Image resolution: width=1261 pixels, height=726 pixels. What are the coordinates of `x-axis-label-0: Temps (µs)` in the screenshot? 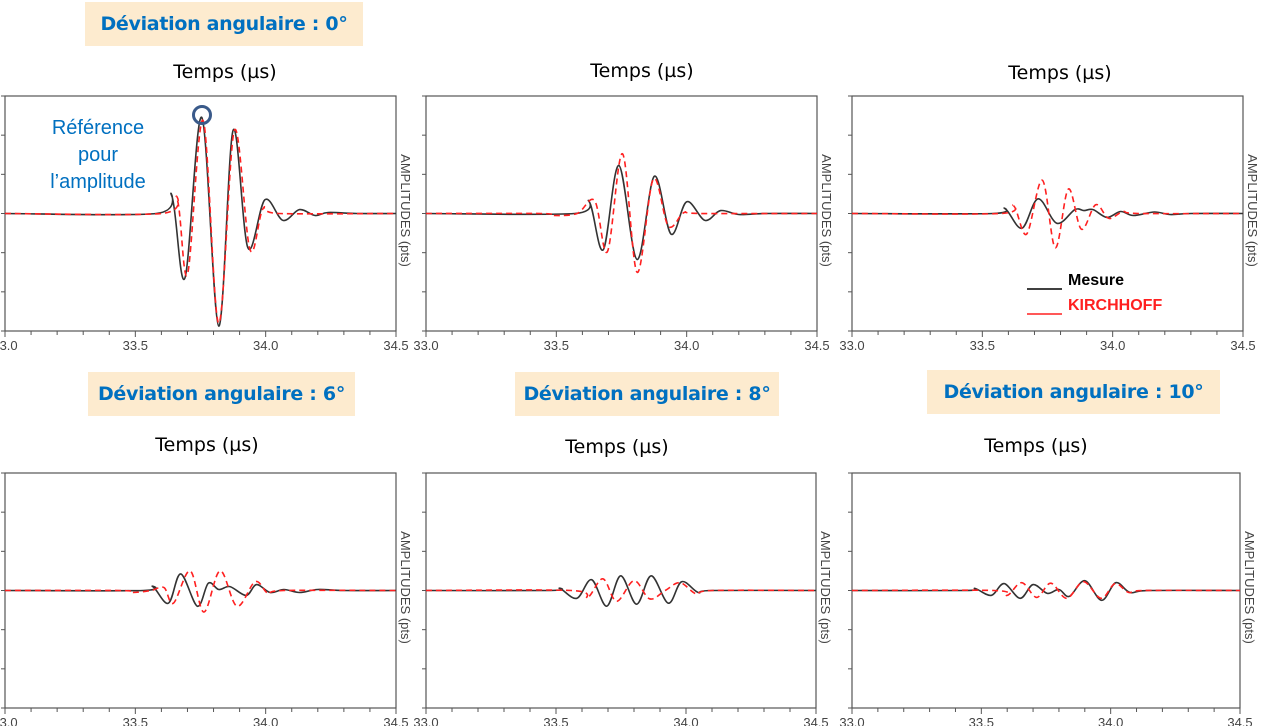 It's located at (225, 72).